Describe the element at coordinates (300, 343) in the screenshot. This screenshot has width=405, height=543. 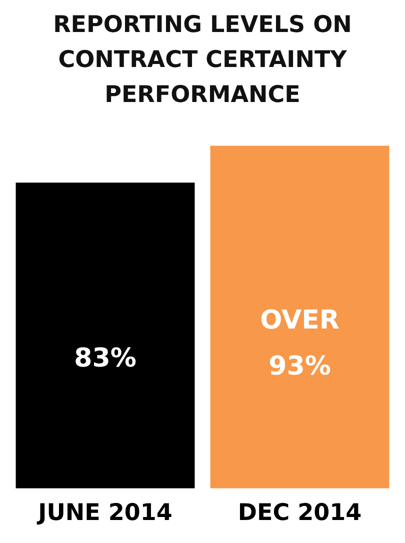
I see `data-label: OVER 93%` at that location.